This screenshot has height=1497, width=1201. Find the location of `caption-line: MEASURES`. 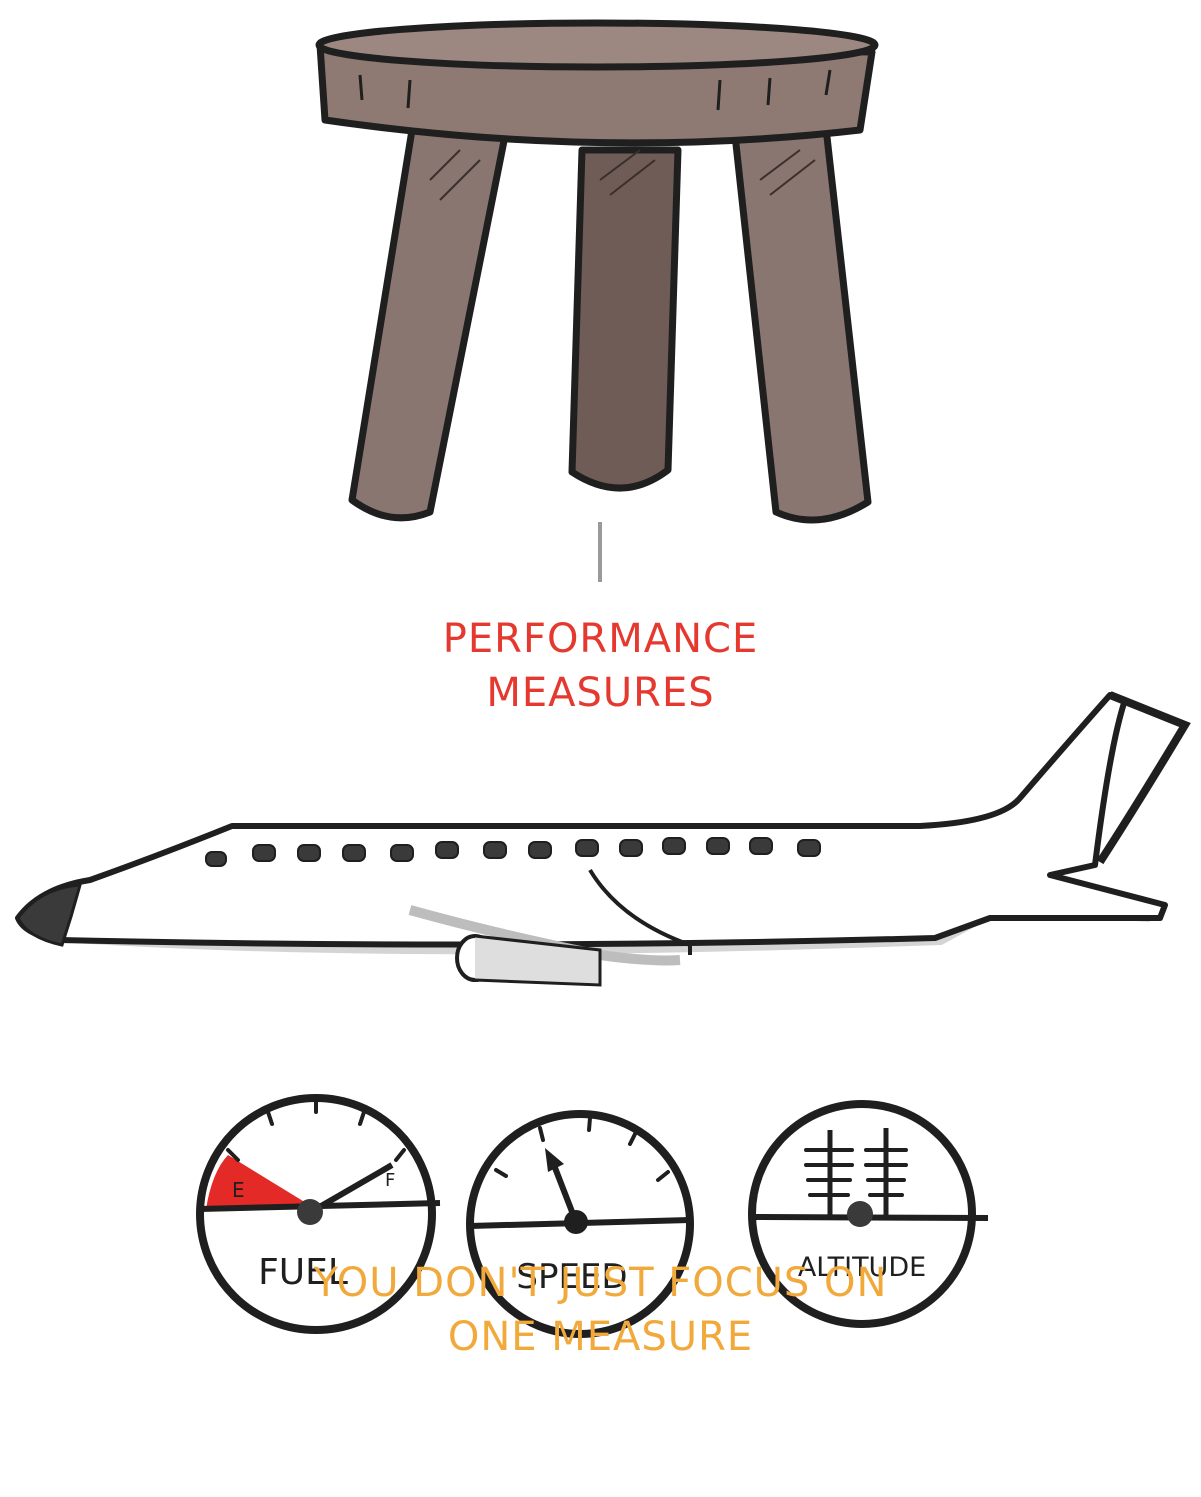

caption-line: MEASURES is located at coordinates (600, 693).